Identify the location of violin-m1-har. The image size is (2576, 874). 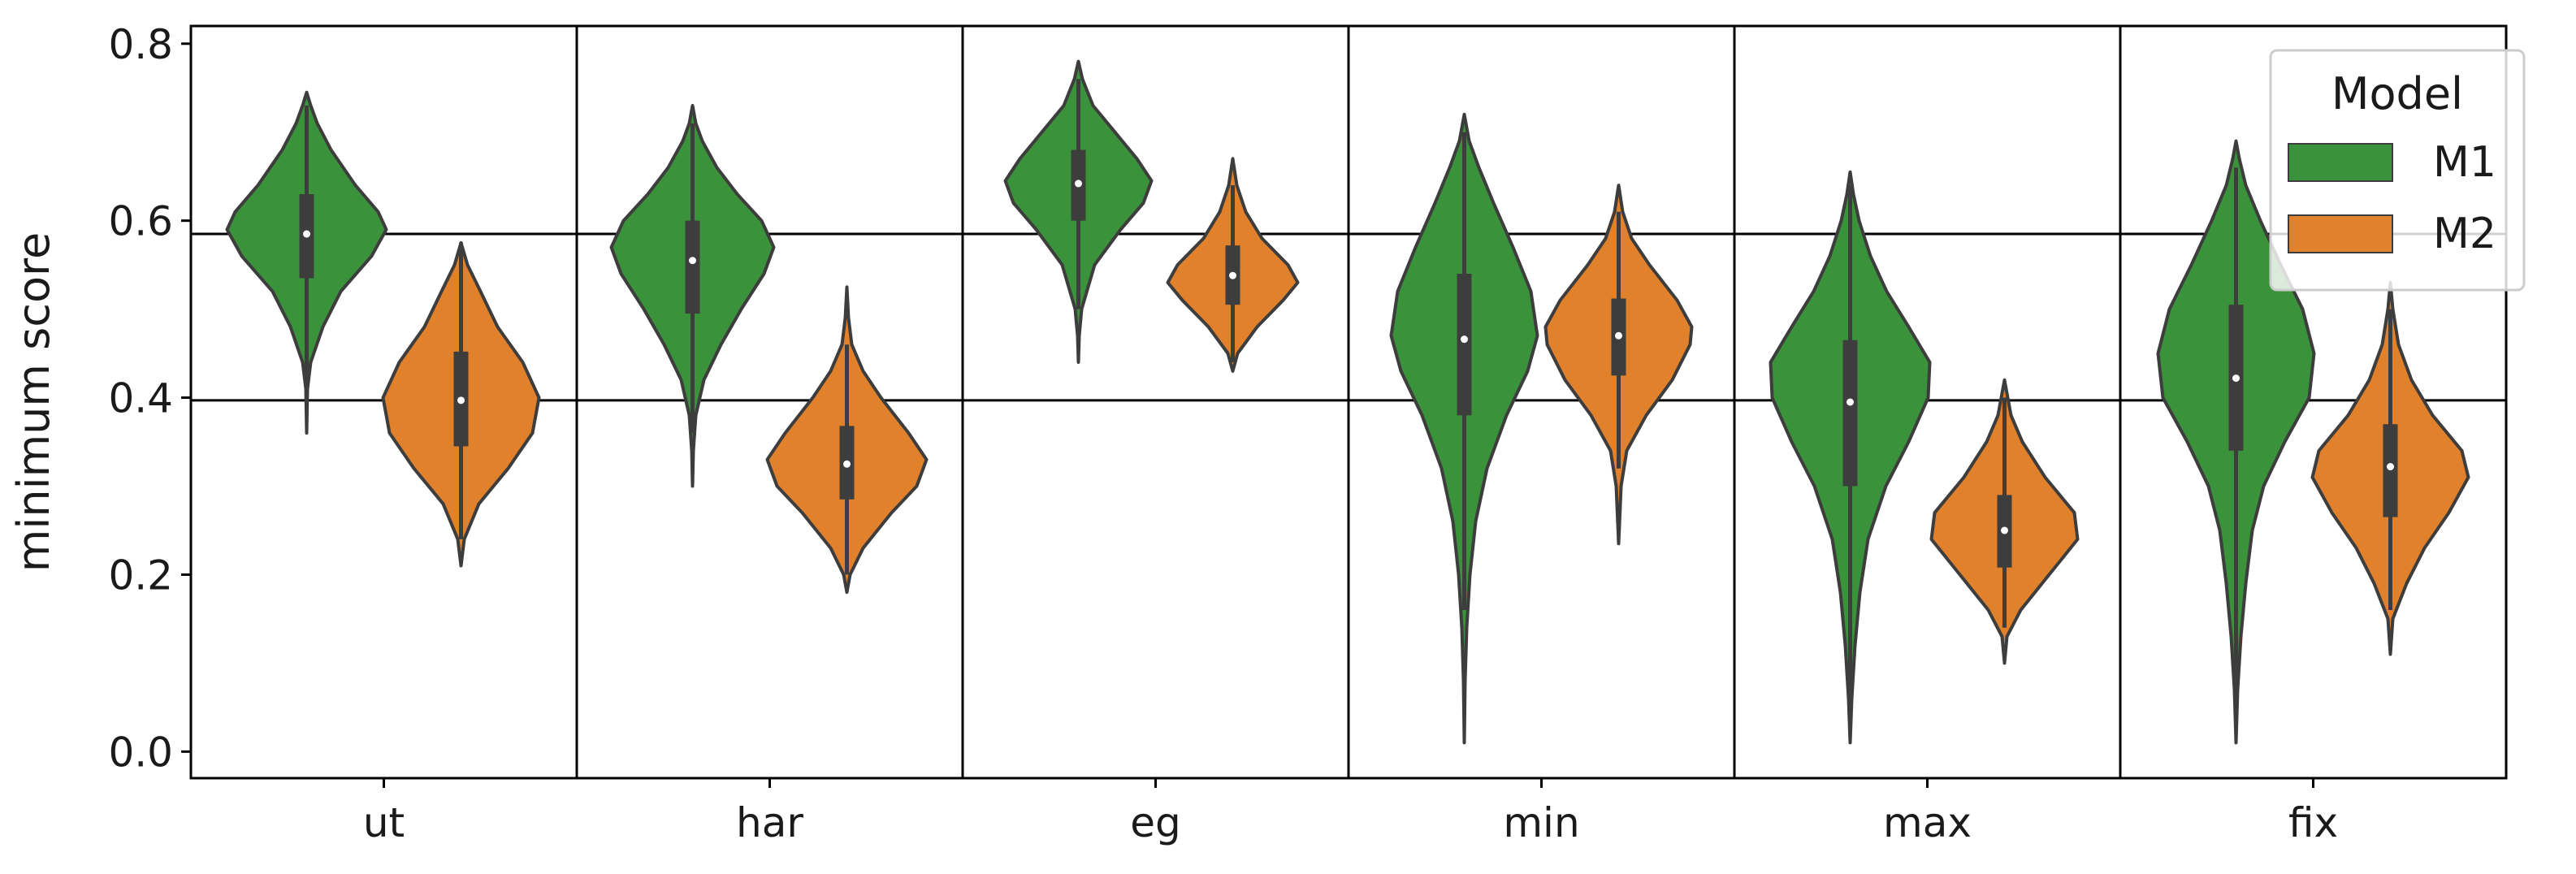
(692, 296).